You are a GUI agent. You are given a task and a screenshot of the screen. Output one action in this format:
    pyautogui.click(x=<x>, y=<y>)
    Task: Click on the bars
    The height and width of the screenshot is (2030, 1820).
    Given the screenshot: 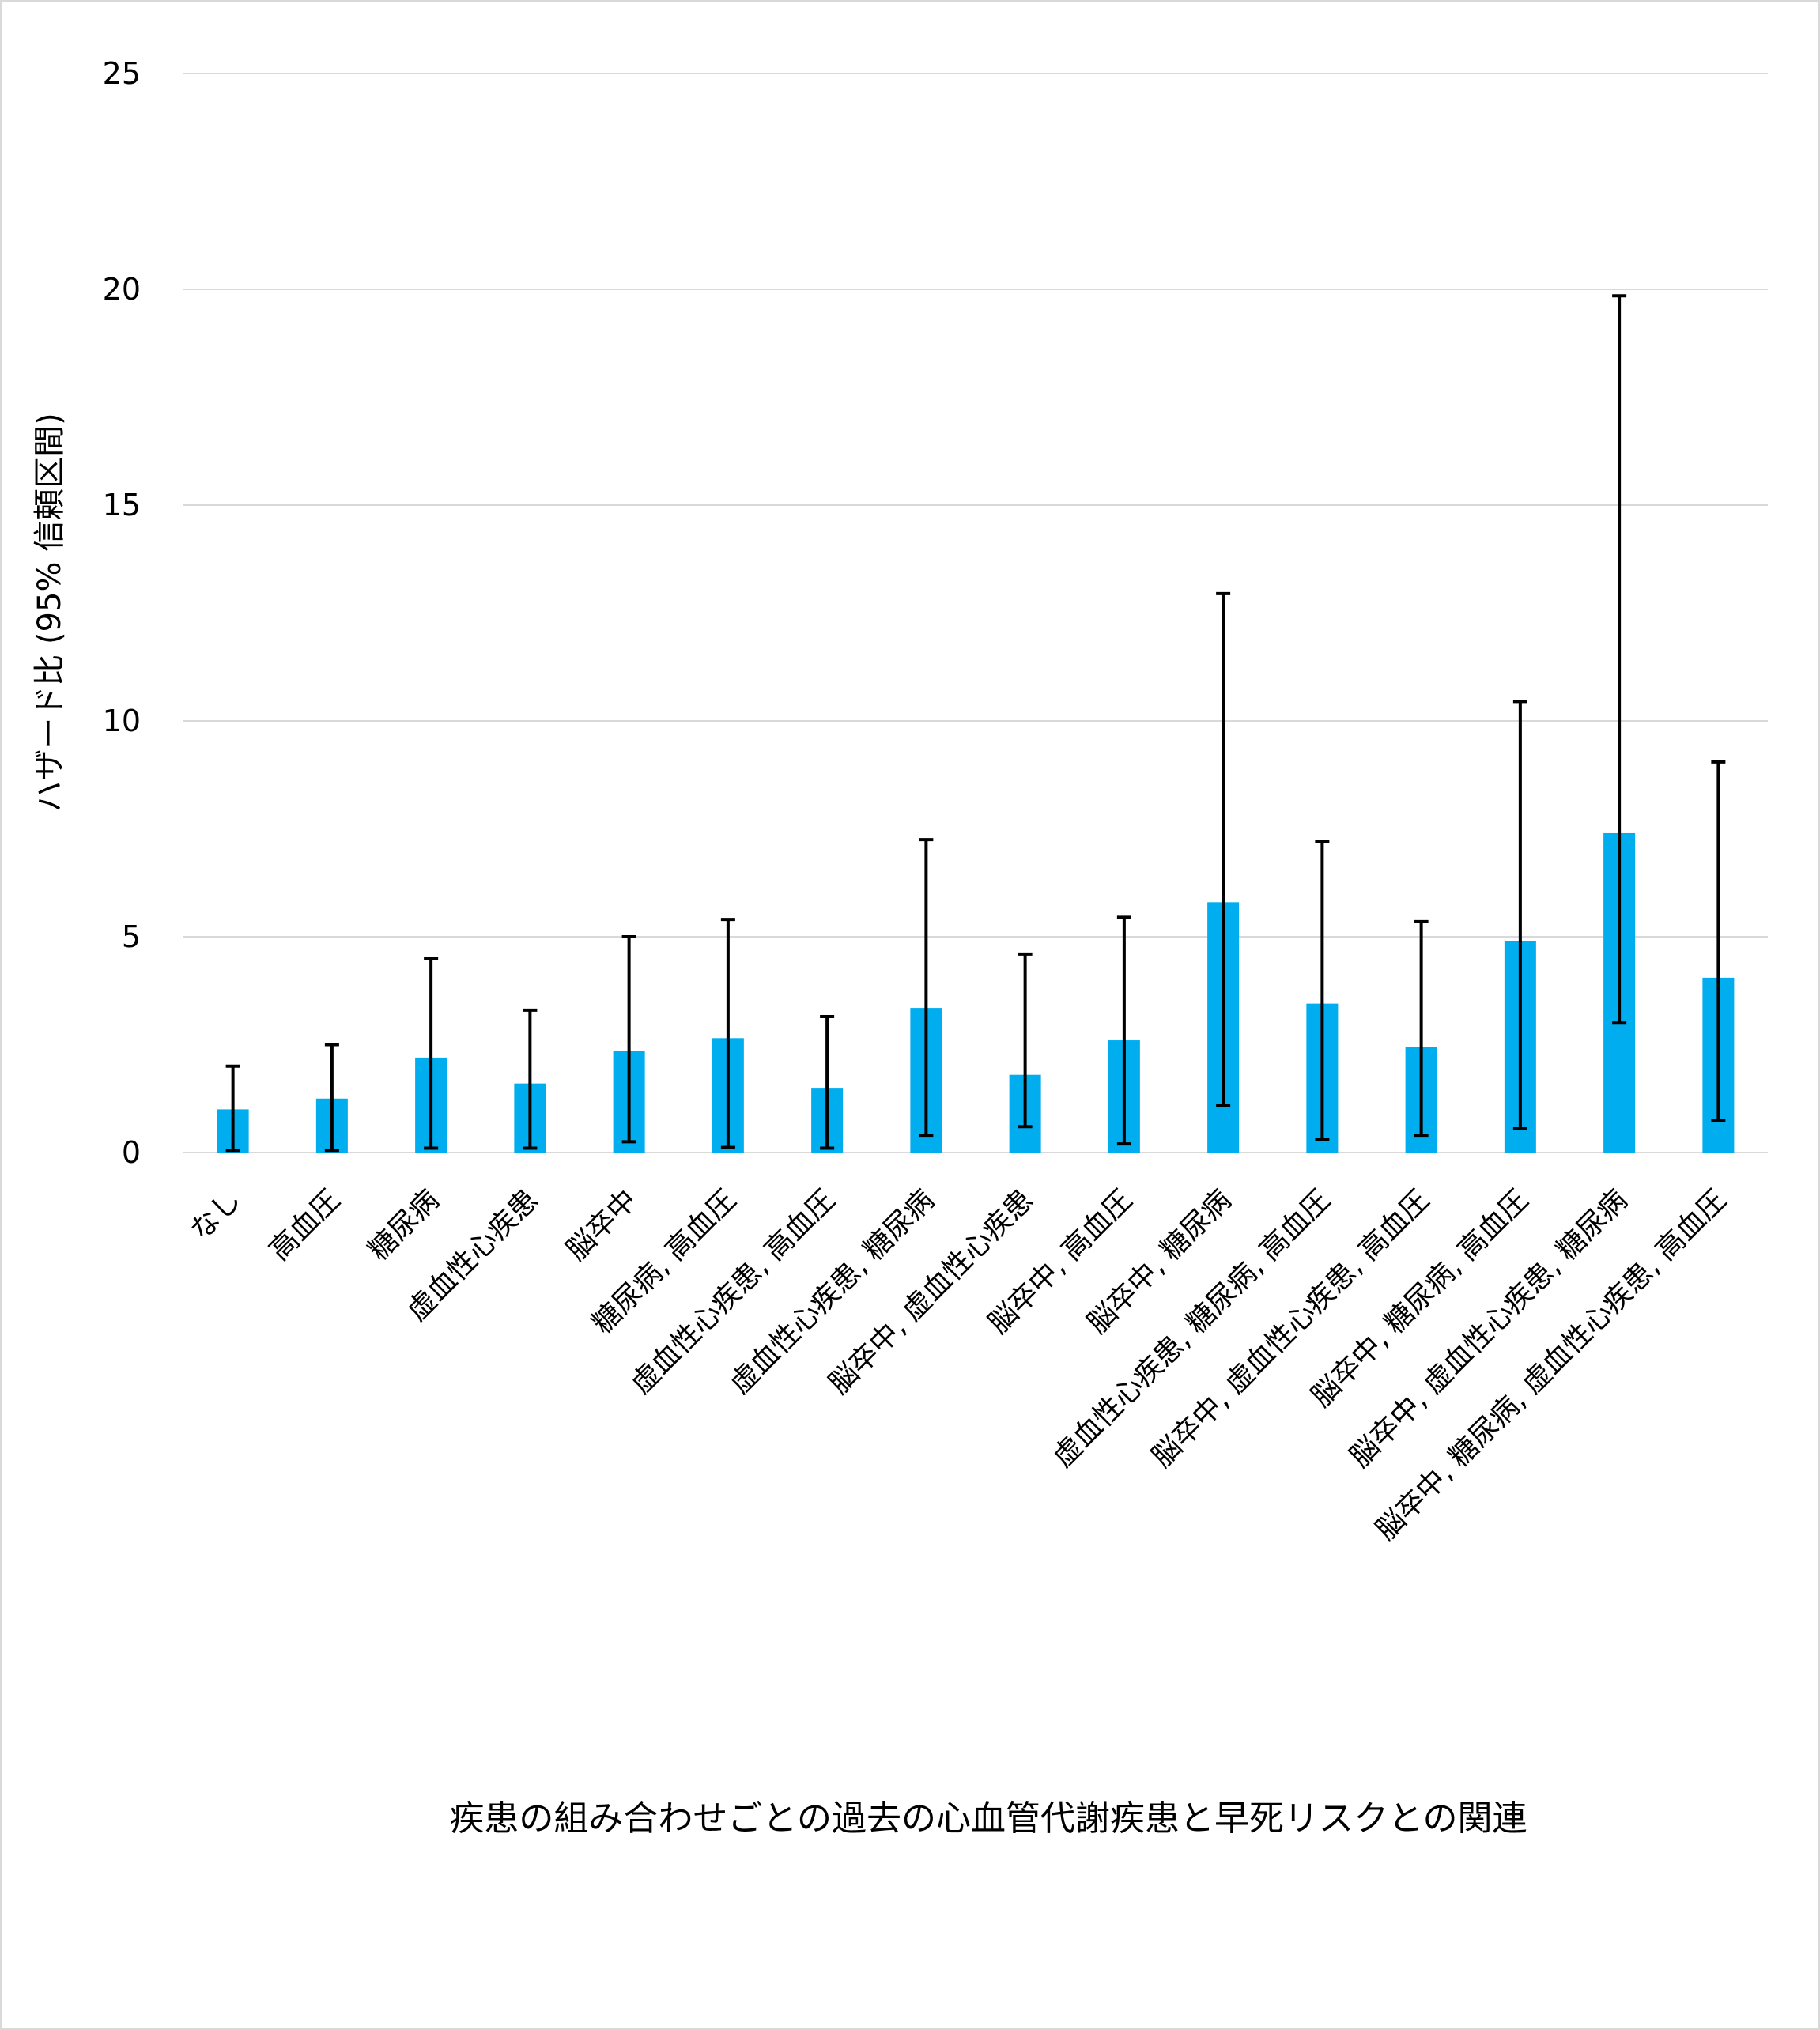 What is the action you would take?
    pyautogui.click(x=976, y=993)
    